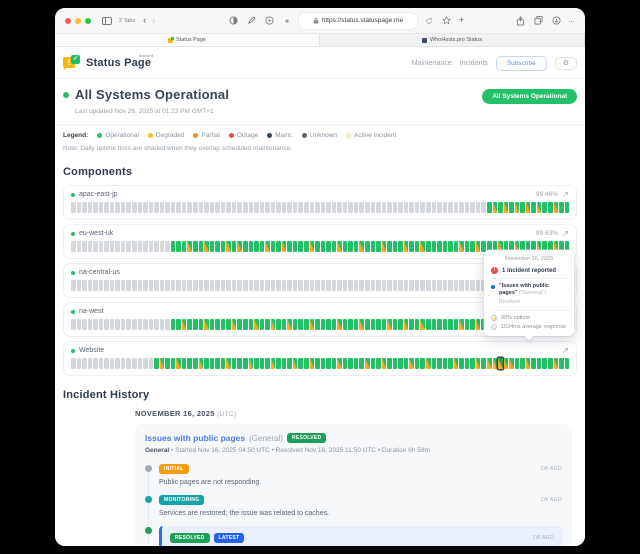 Image resolution: width=640 pixels, height=554 pixels. What do you see at coordinates (68, 20) in the screenshot?
I see `close-window-button` at bounding box center [68, 20].